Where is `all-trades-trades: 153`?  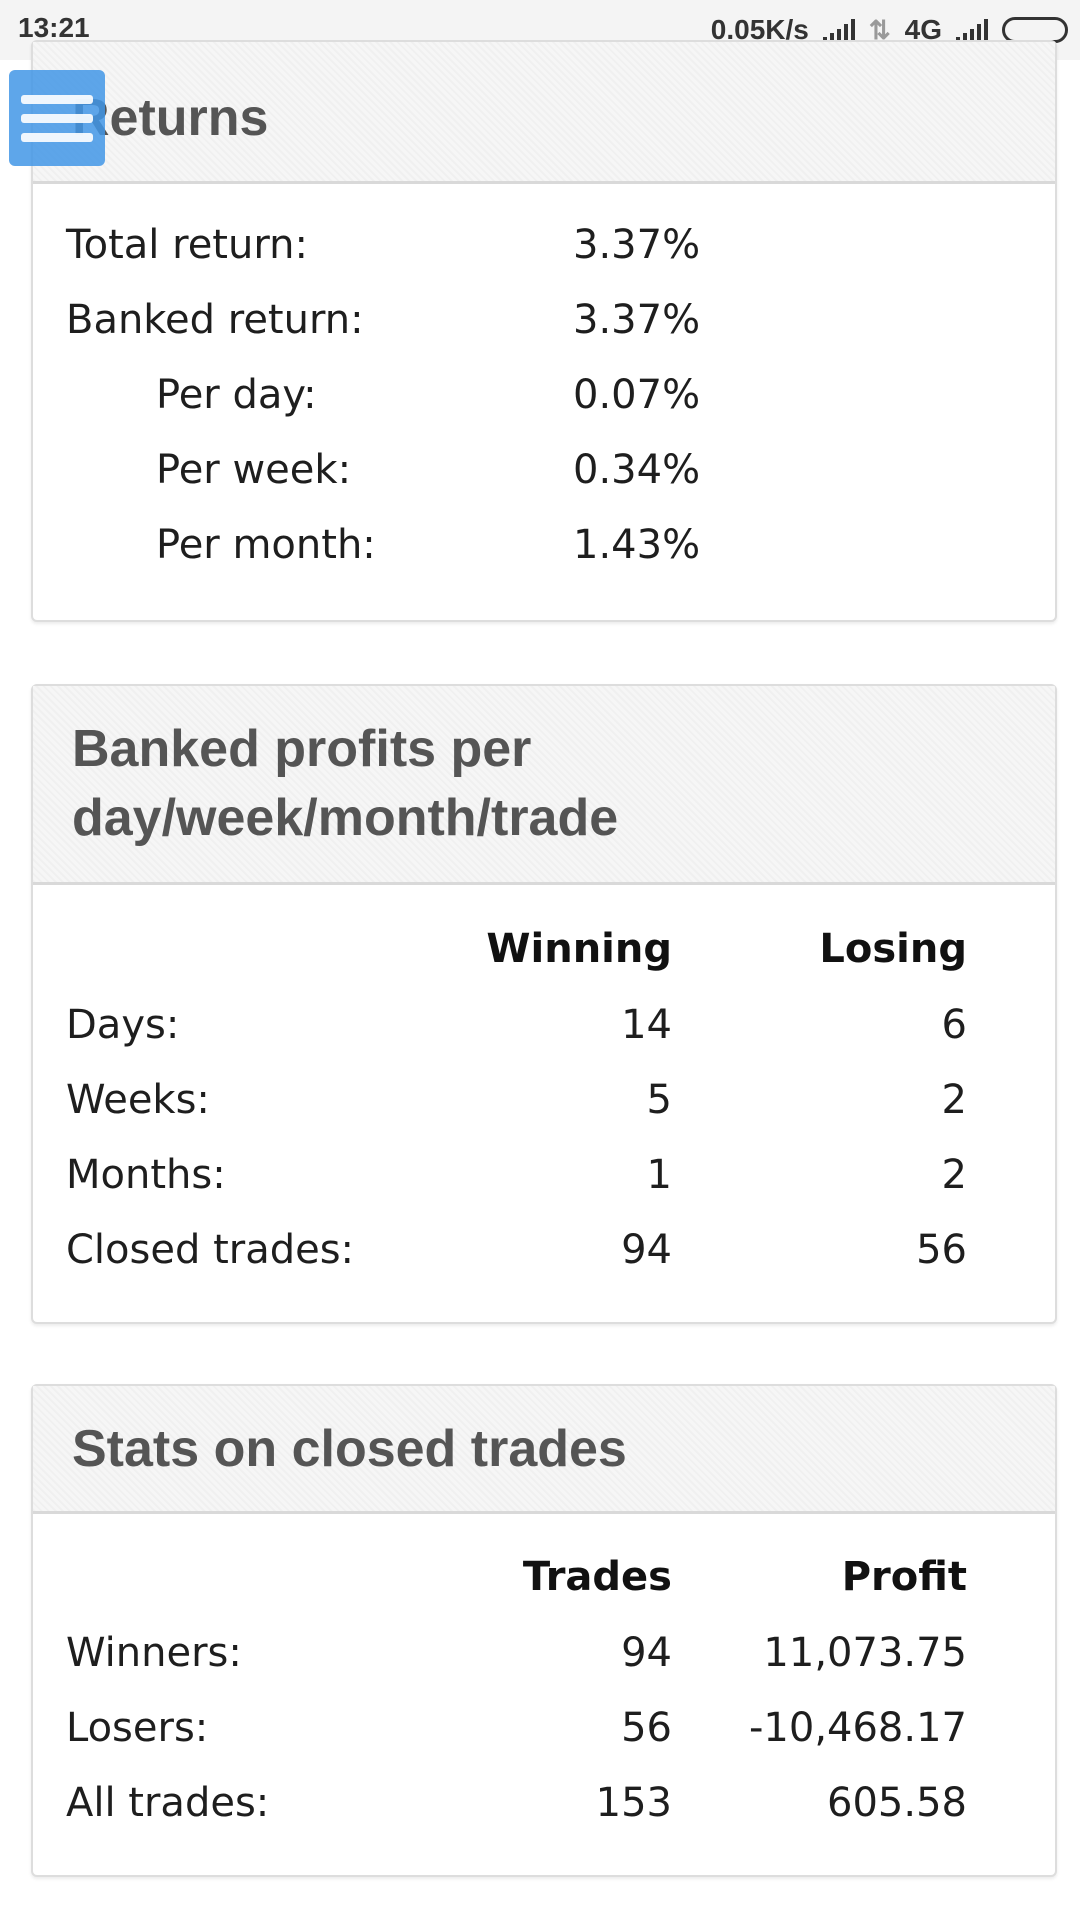
all-trades-trades: 153 is located at coordinates (633, 1803).